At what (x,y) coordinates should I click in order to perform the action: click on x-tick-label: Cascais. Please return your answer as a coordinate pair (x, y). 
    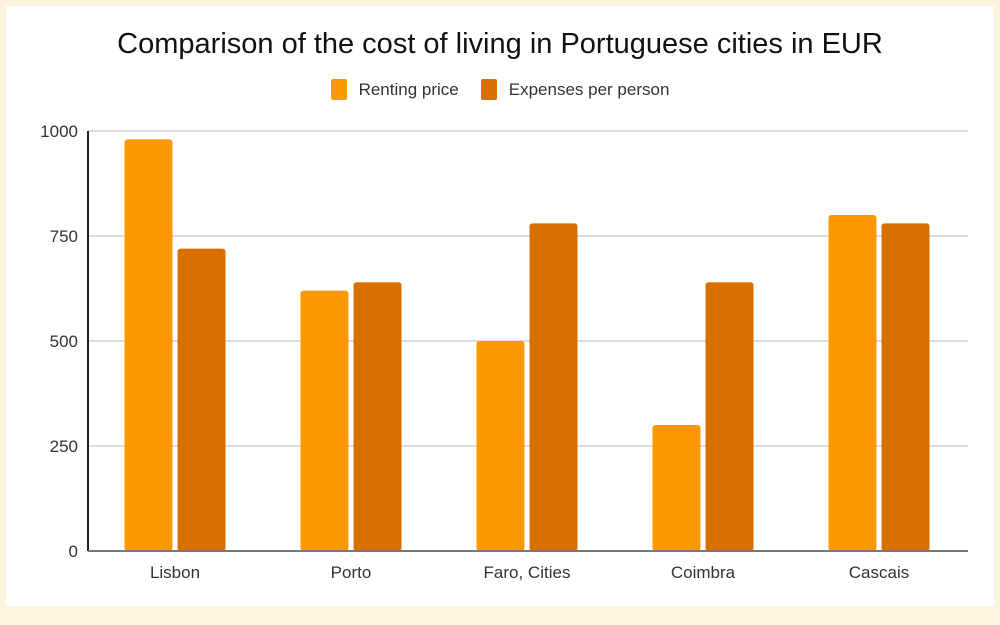
    Looking at the image, I should click on (879, 572).